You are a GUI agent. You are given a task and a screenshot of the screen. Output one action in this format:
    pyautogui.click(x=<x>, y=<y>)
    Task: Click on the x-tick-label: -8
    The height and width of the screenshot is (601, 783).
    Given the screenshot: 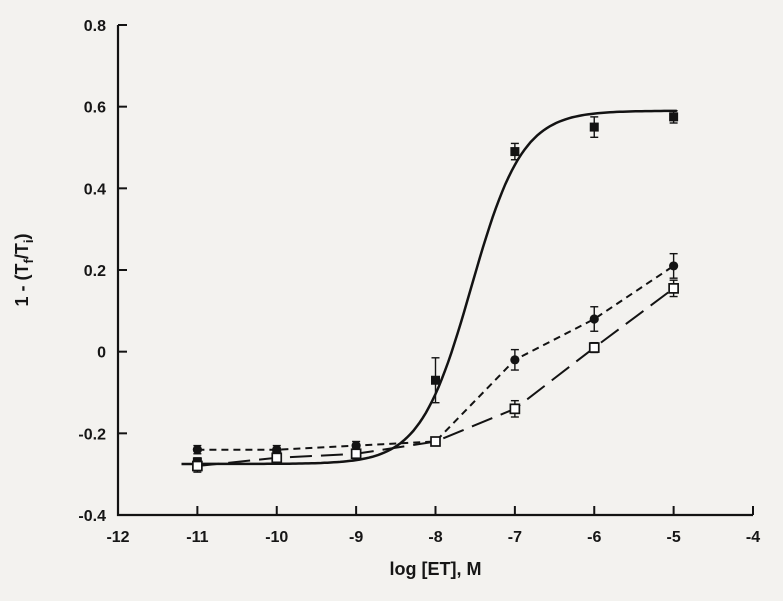 What is the action you would take?
    pyautogui.click(x=435, y=537)
    